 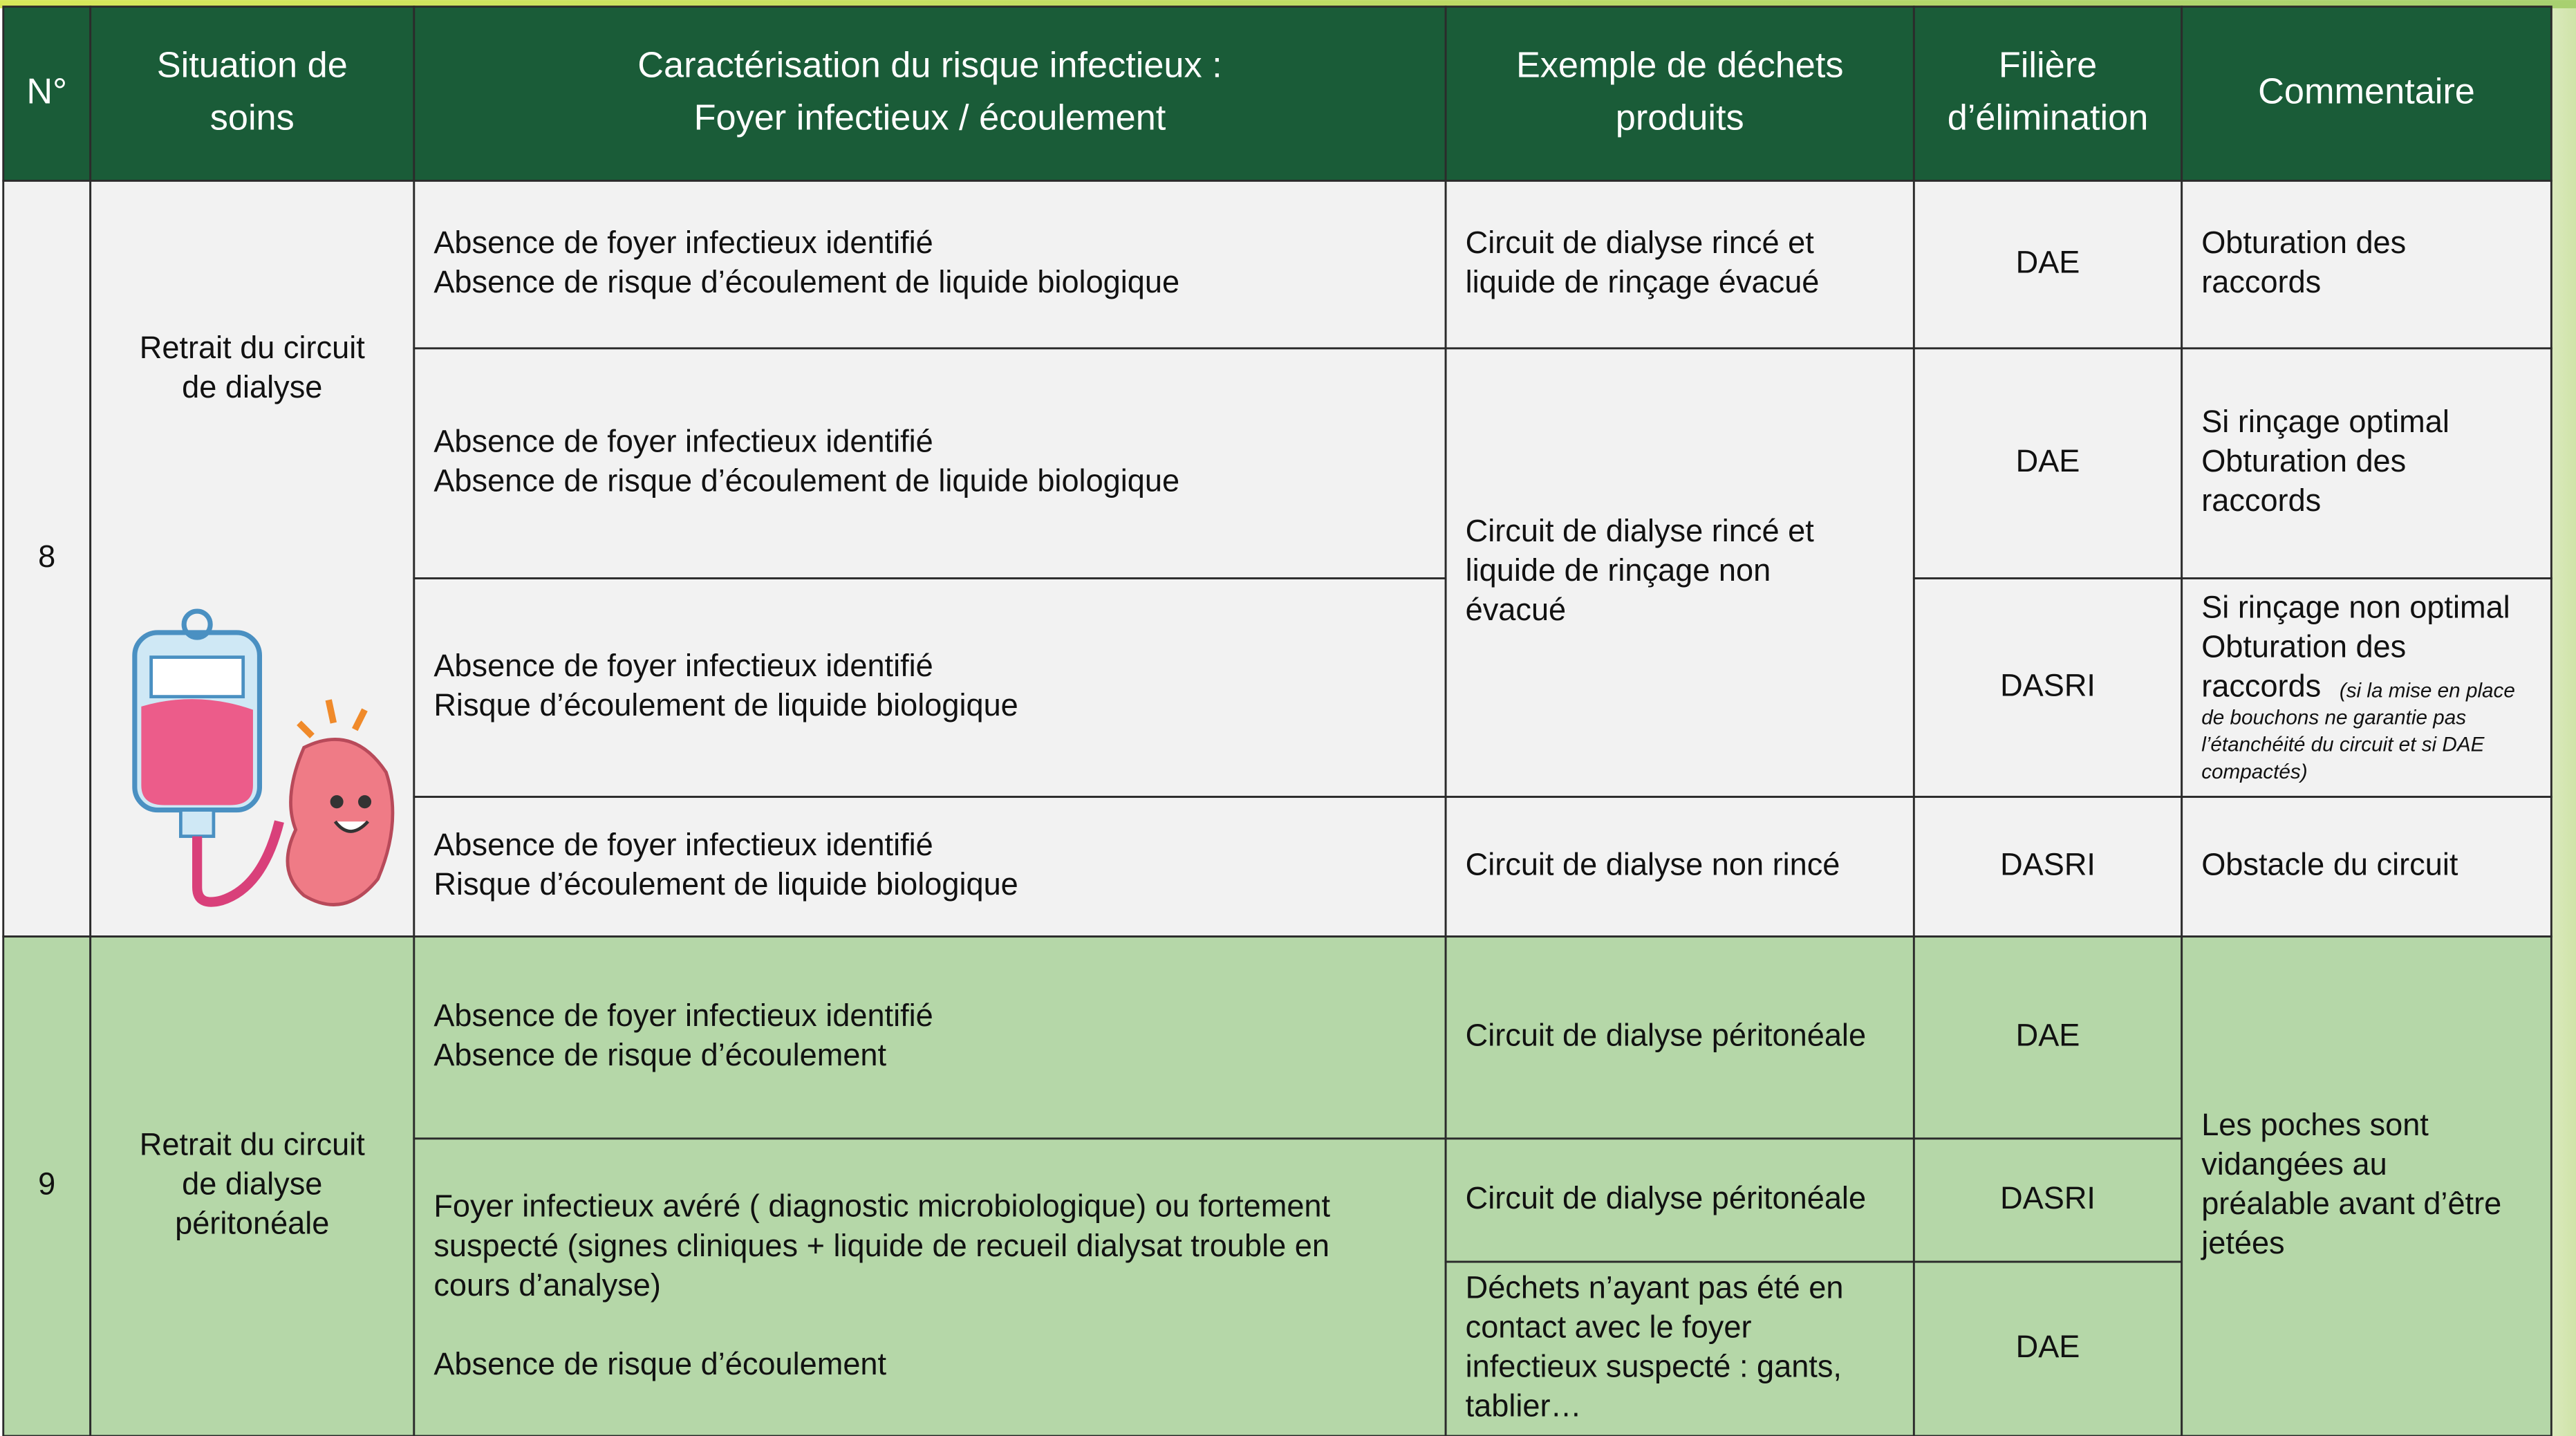 I want to click on row-number: 9, so click(x=46, y=1184).